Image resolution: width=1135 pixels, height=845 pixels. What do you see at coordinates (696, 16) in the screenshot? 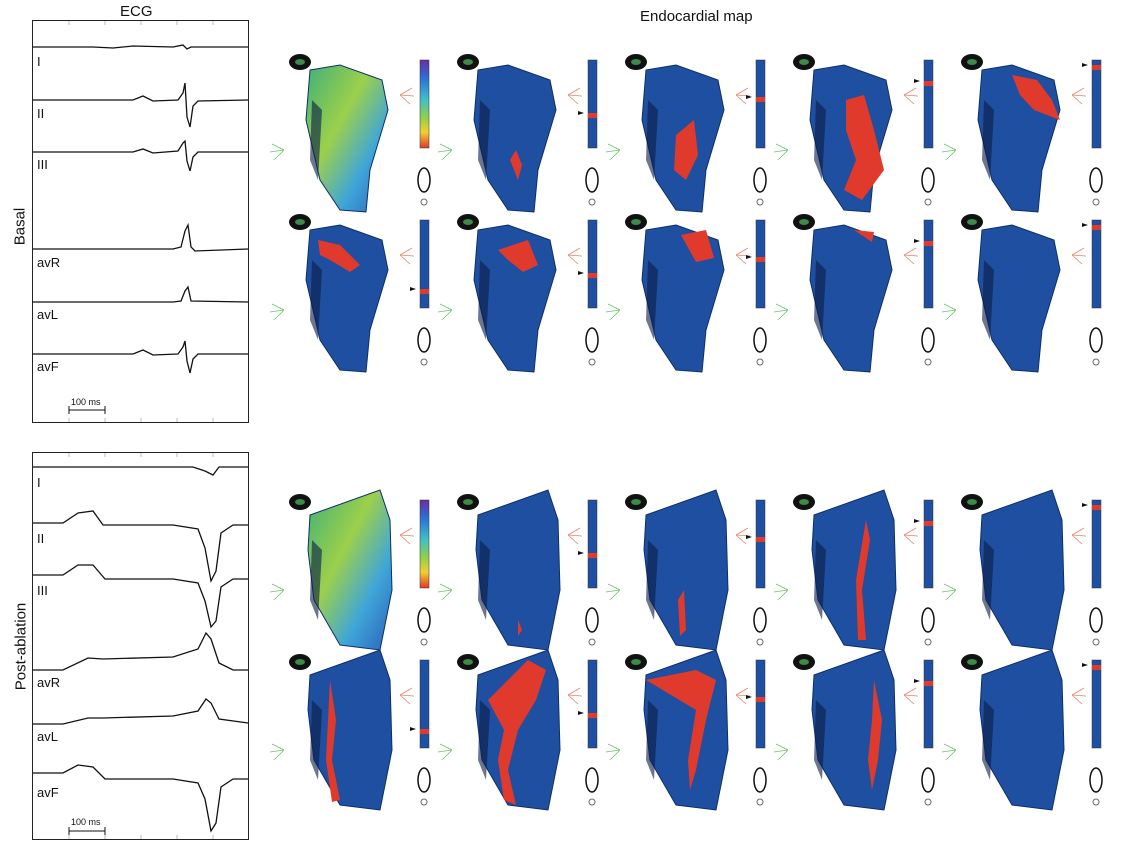
I see `endocardial-map-header: Endocardial map` at bounding box center [696, 16].